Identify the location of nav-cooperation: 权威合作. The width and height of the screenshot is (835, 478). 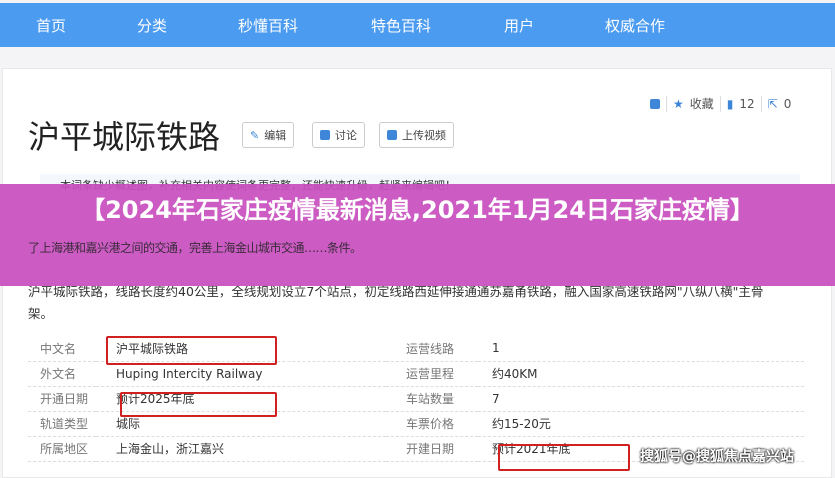
(635, 25).